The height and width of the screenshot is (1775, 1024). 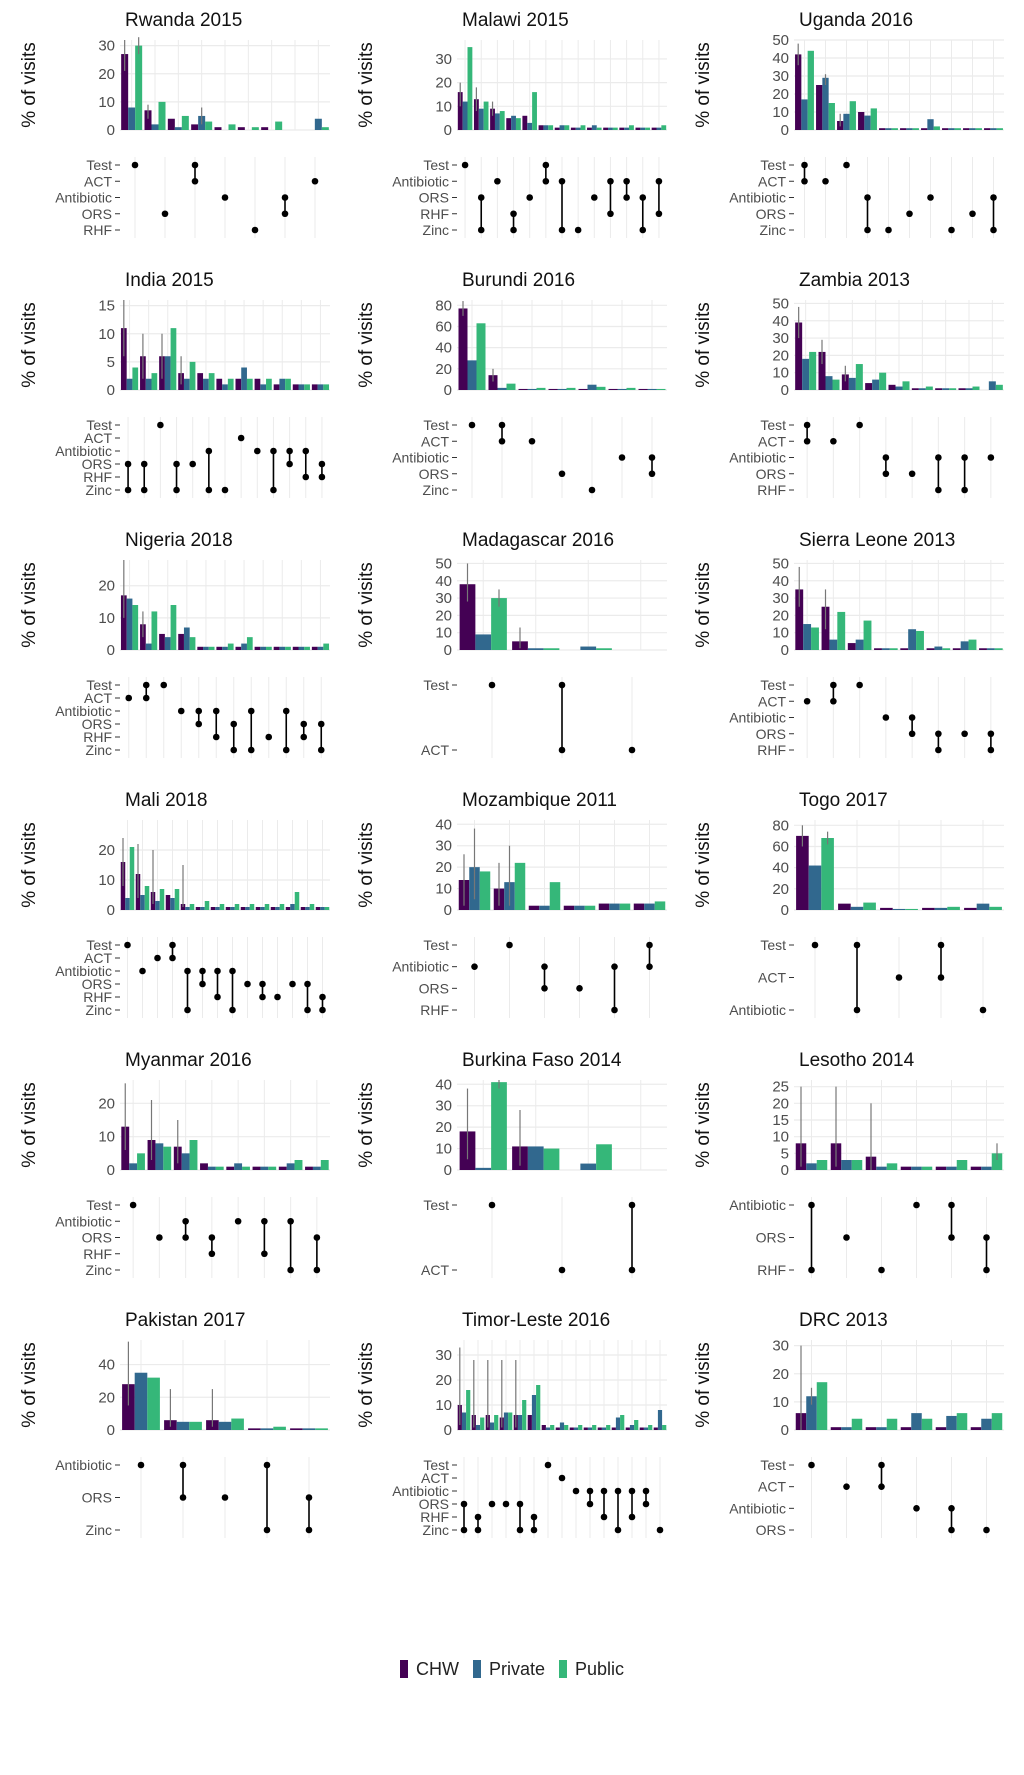 I want to click on legend-item-private: Private, so click(x=508, y=1669).